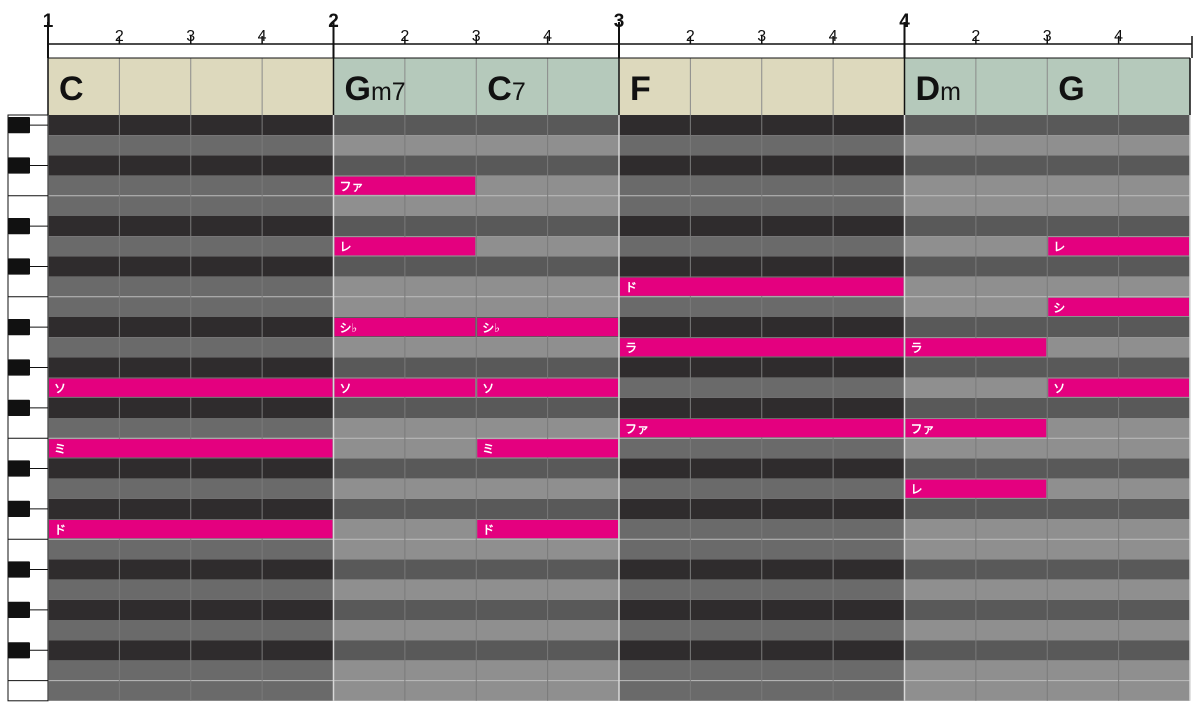 The height and width of the screenshot is (720, 1200). Describe the element at coordinates (640, 89) in the screenshot. I see `chord-symbol: F` at that location.